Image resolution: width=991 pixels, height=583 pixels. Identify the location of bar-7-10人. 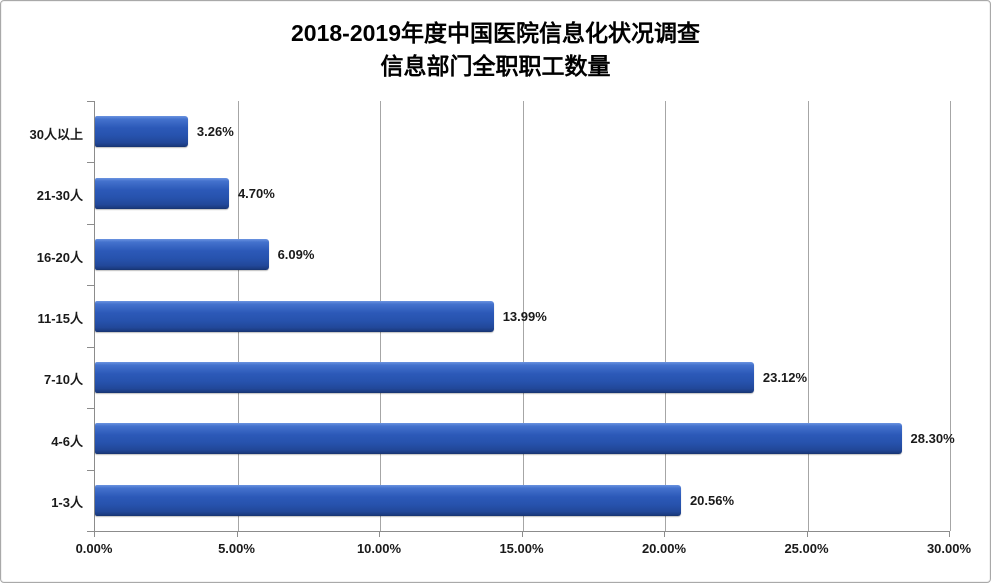
(424, 377).